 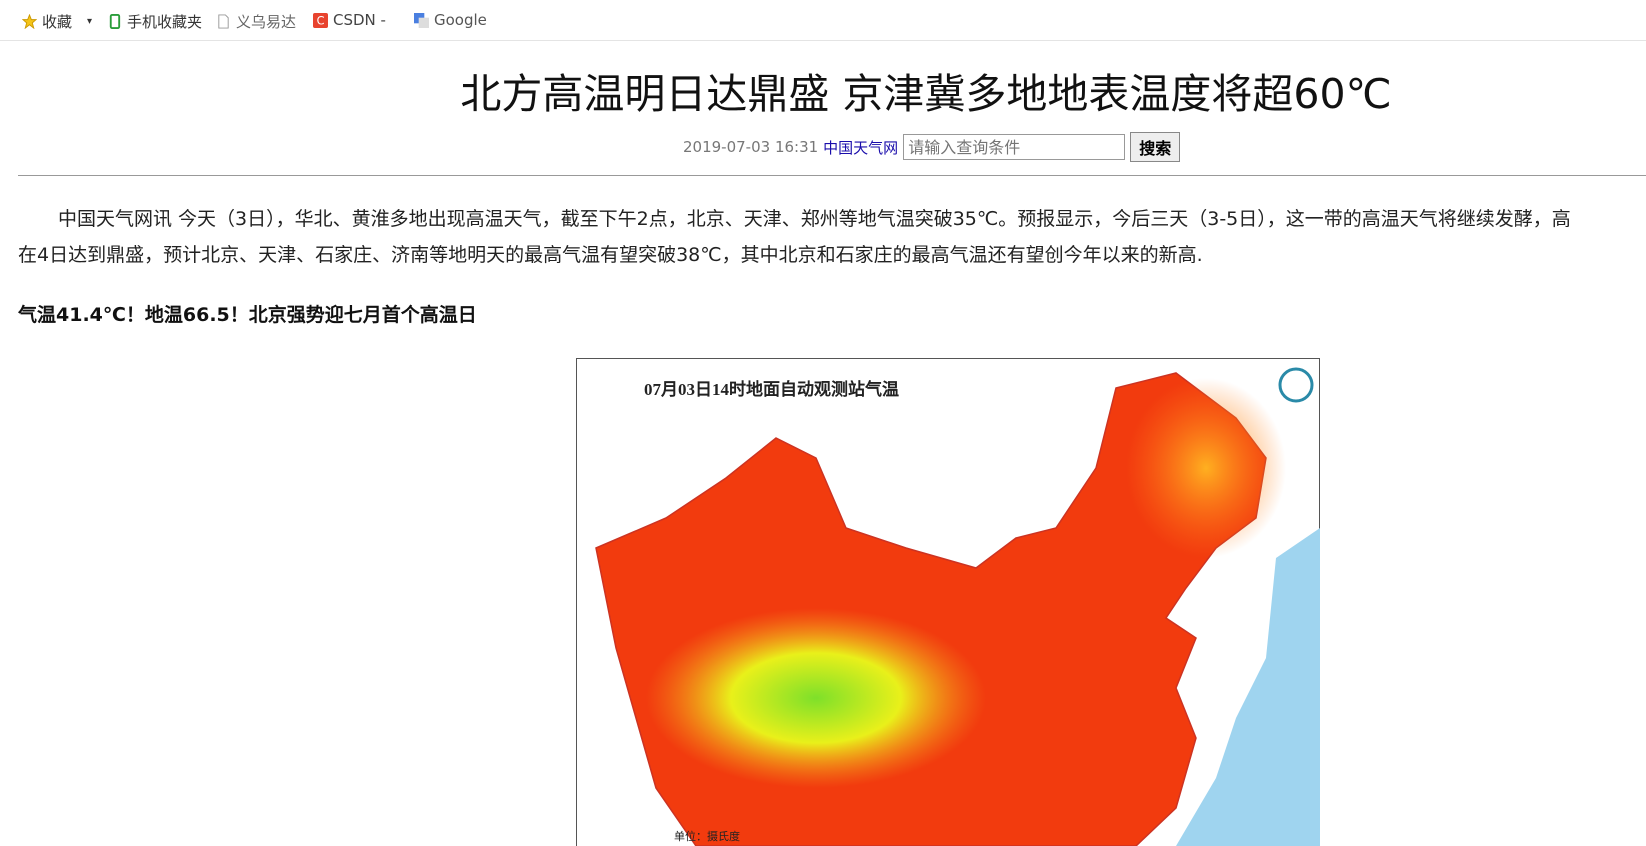 I want to click on date: 2019-07-03 16:31, so click(x=751, y=147).